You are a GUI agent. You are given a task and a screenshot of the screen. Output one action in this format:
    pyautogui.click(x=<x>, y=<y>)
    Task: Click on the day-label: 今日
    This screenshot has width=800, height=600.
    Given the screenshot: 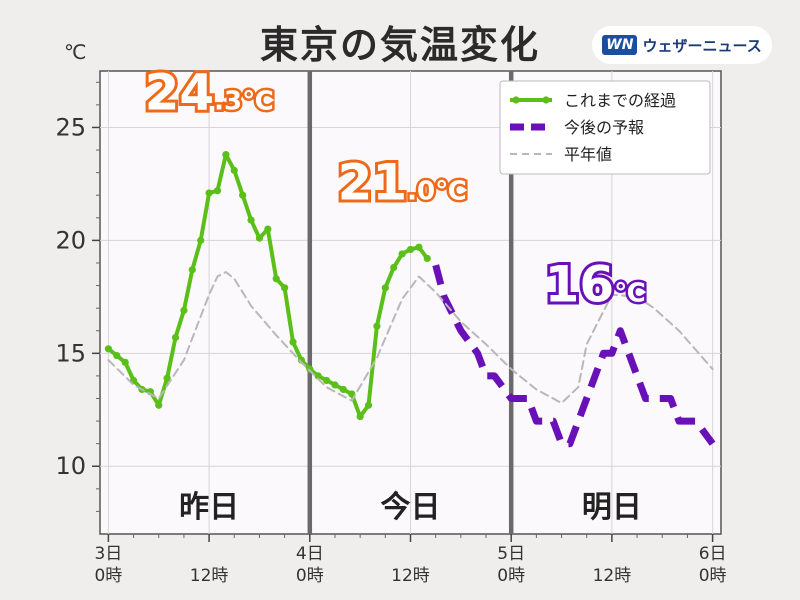 What is the action you would take?
    pyautogui.click(x=411, y=507)
    